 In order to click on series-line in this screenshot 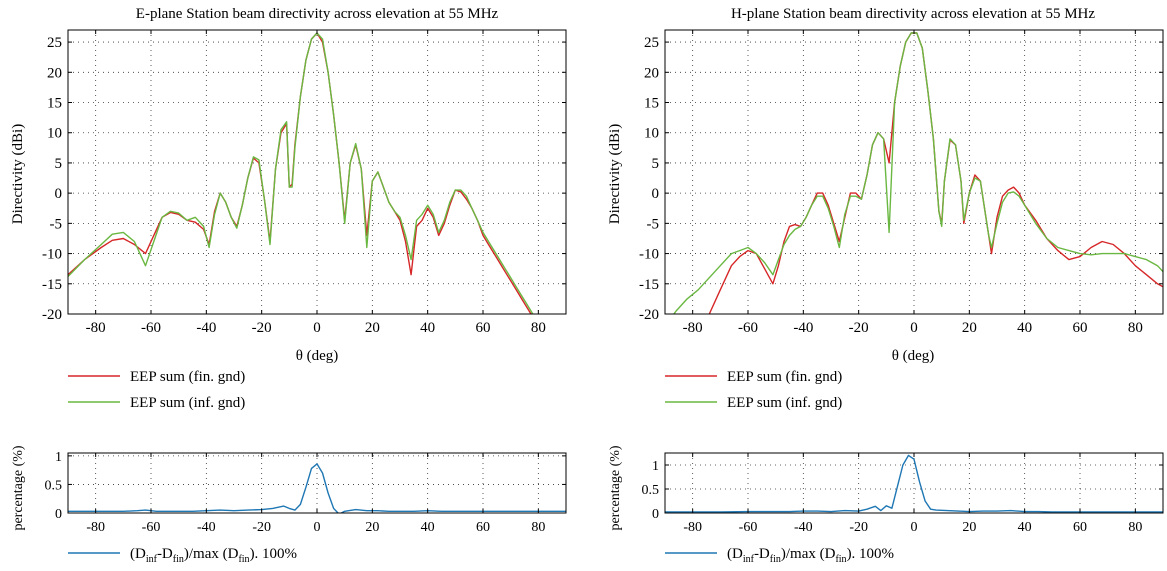, I will do `click(317, 488)`.